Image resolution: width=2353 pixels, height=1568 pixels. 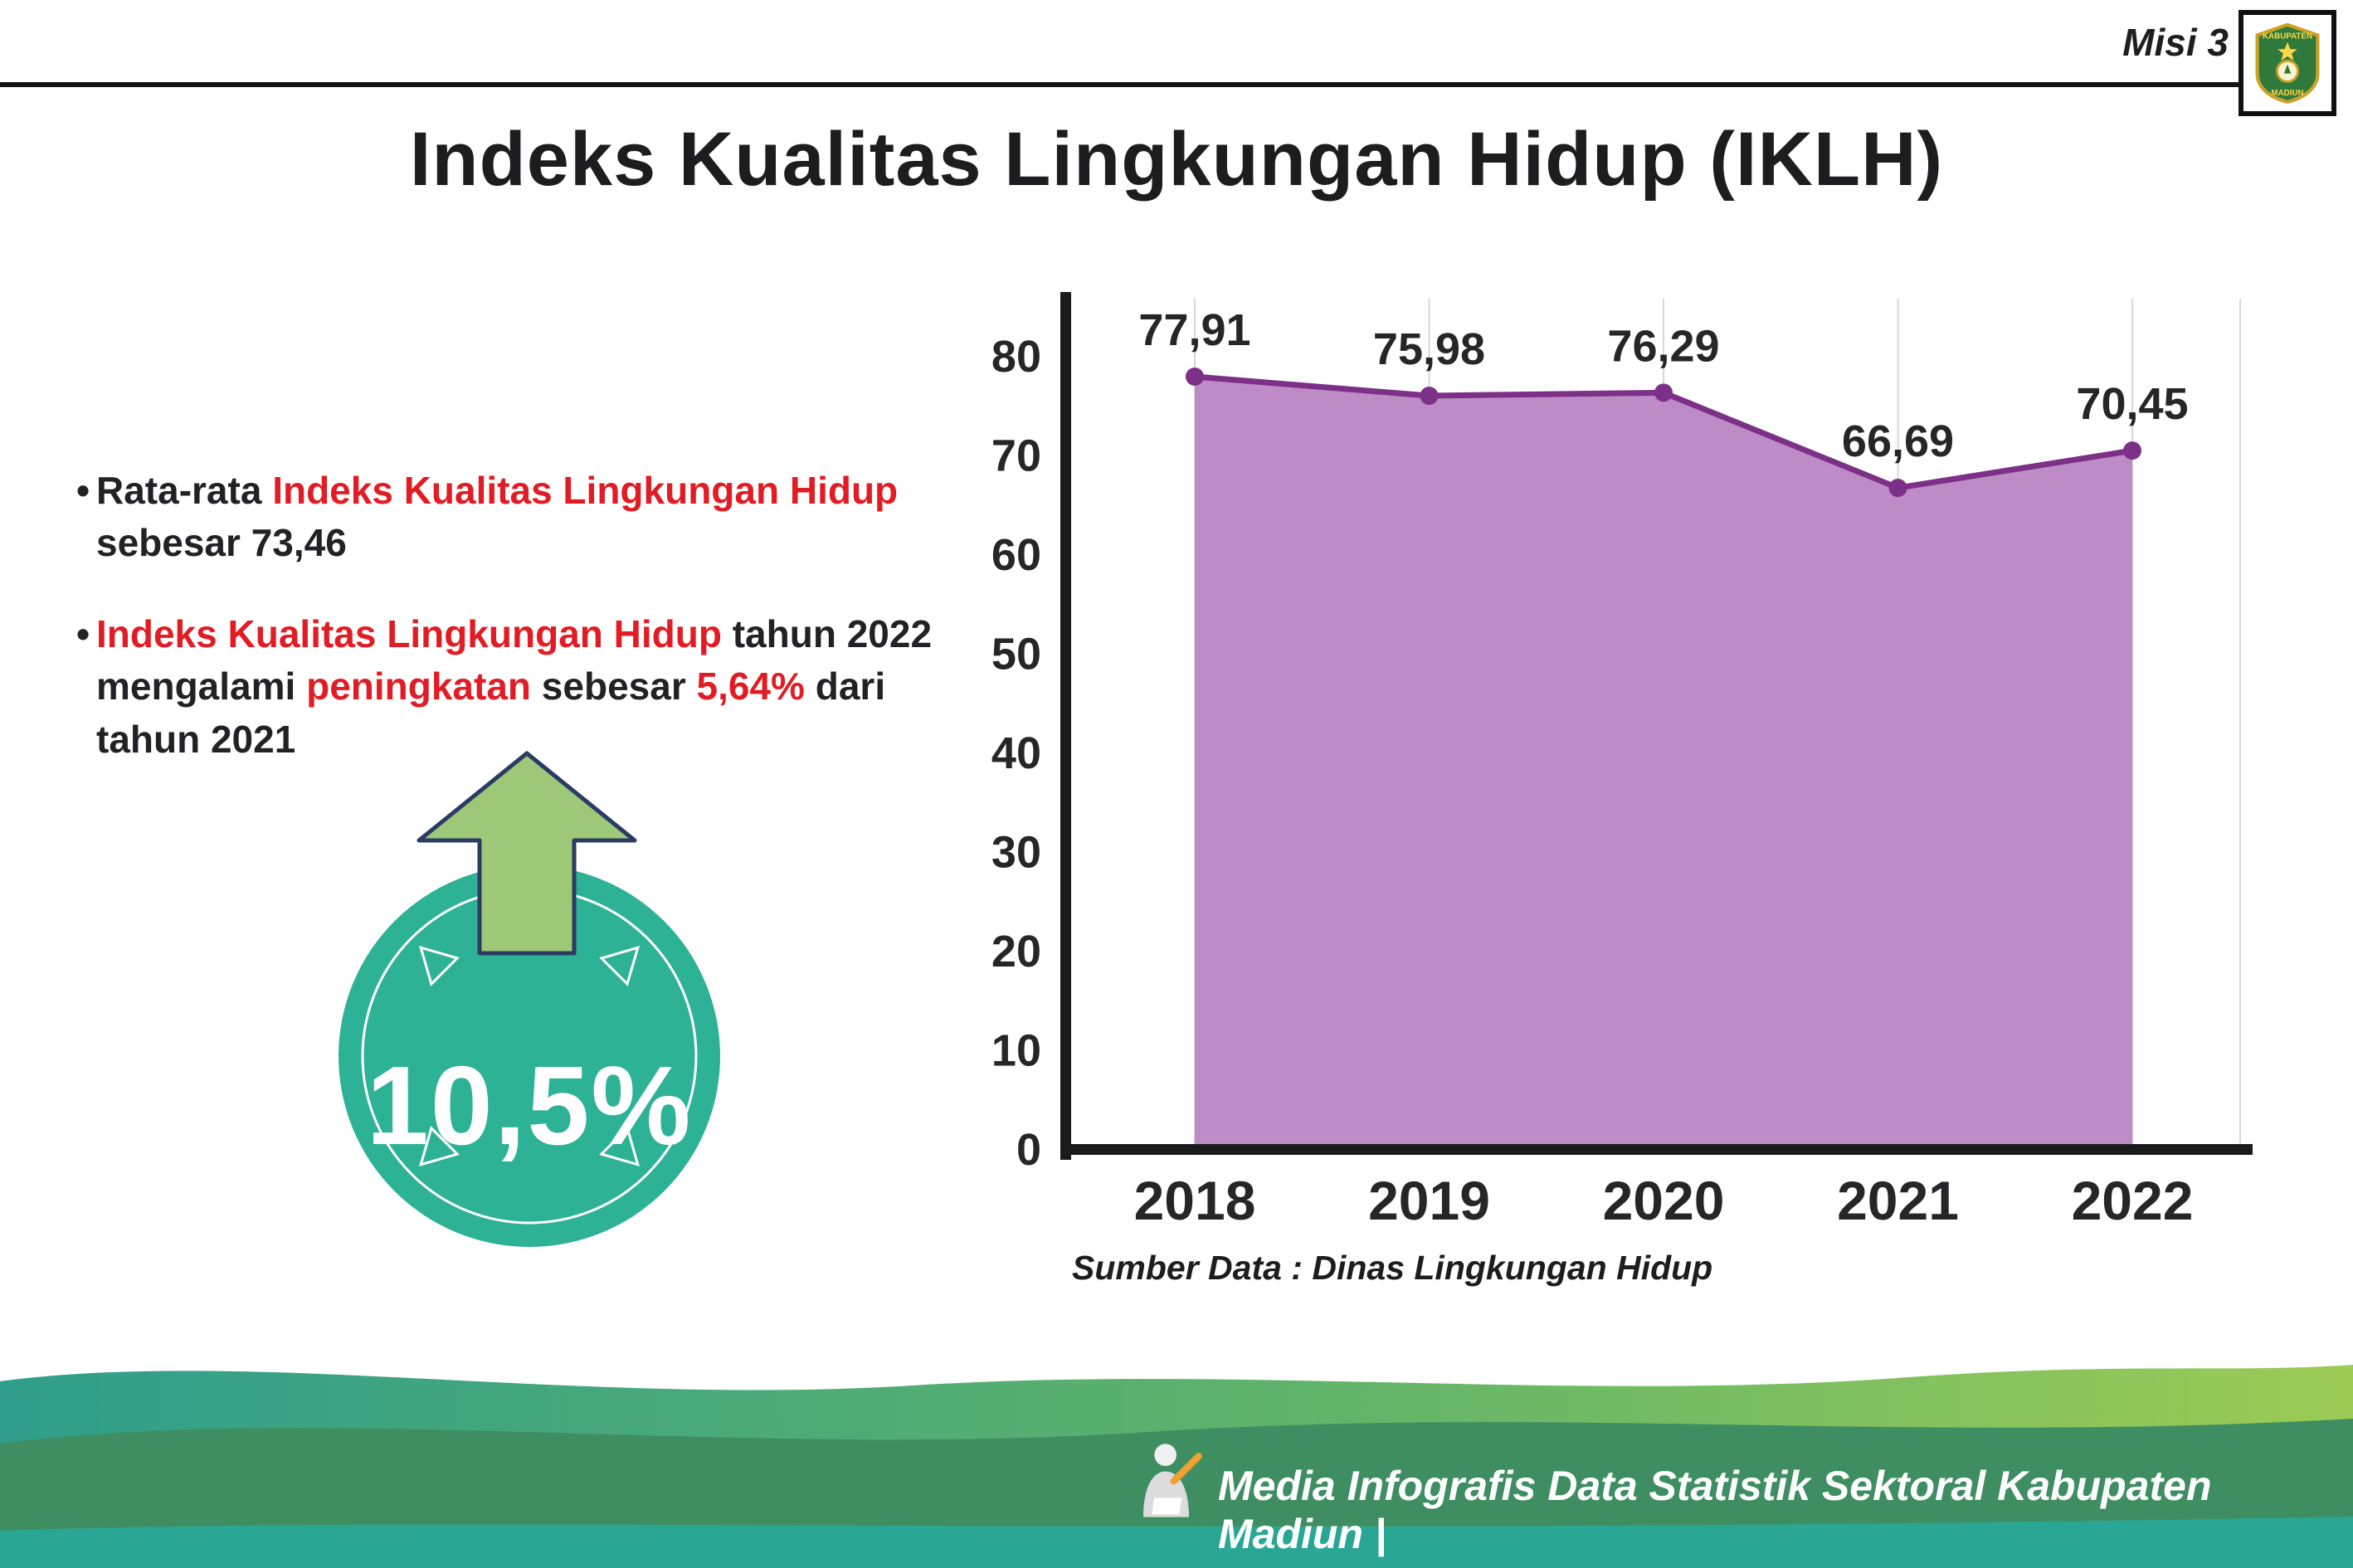 I want to click on mascot-icon, so click(x=1172, y=1480).